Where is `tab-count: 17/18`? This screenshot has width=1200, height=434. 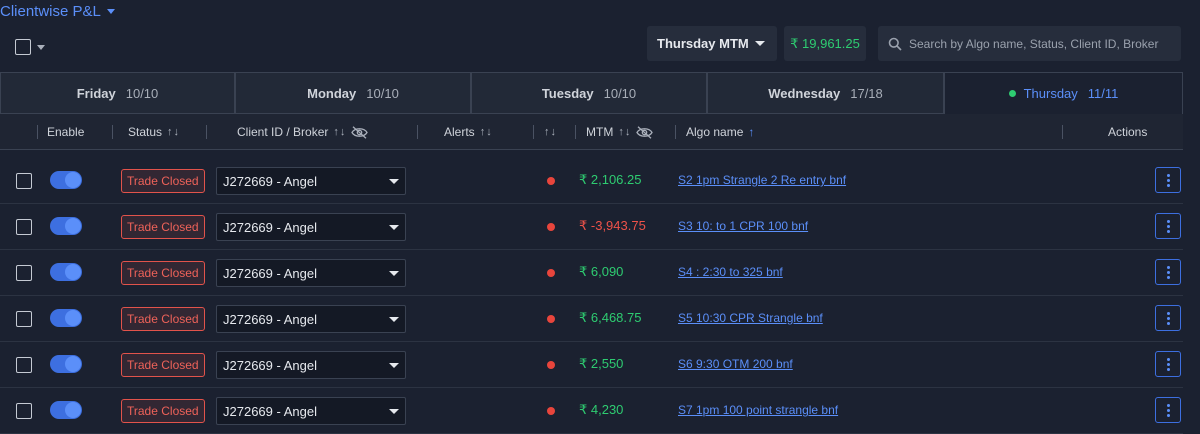 tab-count: 17/18 is located at coordinates (866, 93).